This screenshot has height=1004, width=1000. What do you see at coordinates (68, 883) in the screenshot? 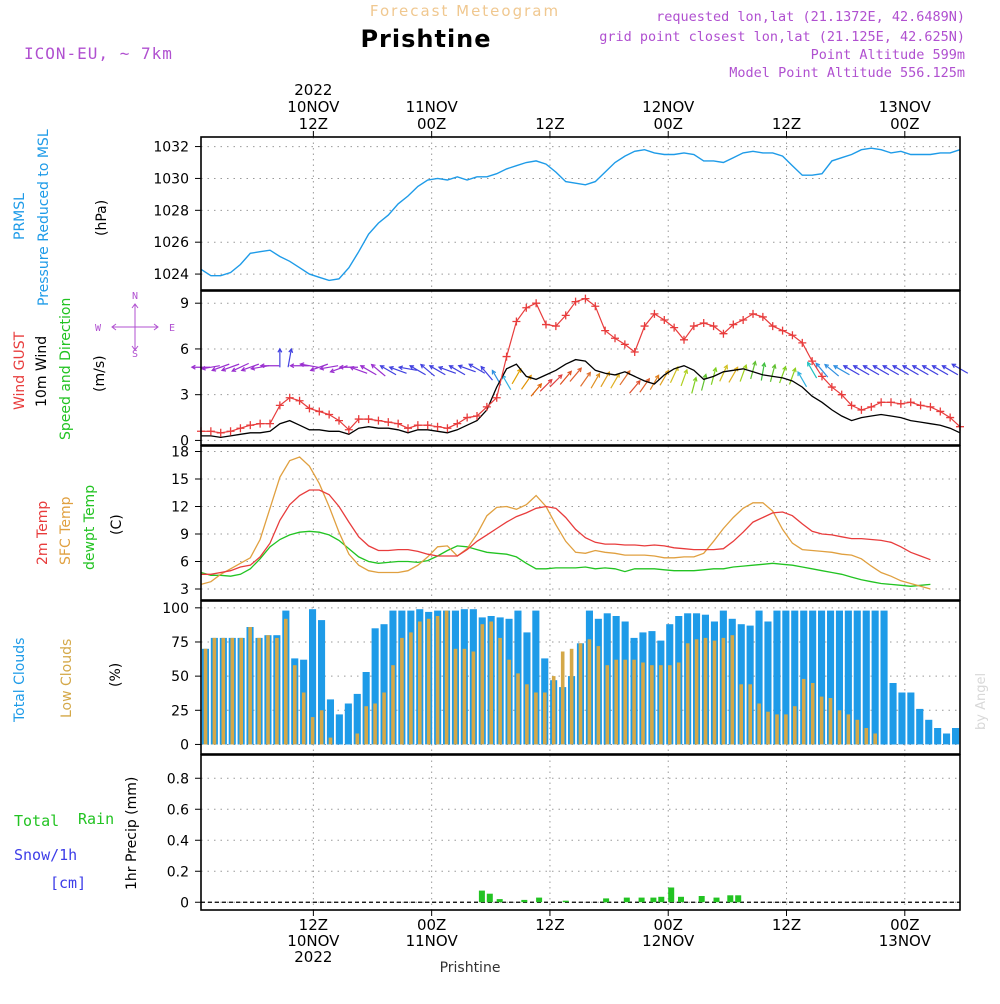
I see `snow-unit: [cm]` at bounding box center [68, 883].